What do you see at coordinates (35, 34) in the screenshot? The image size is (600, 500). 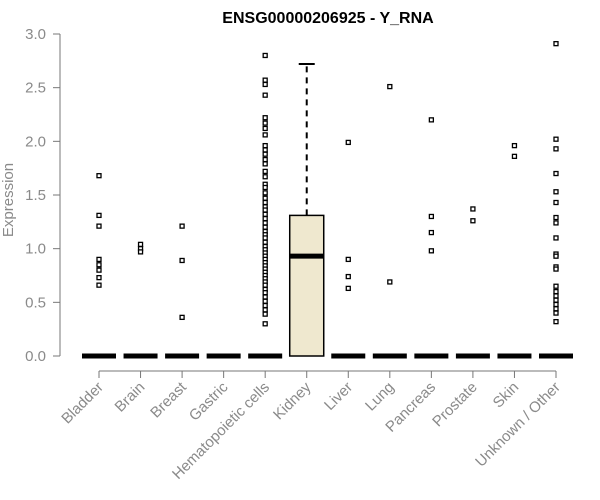 I see `y-tick-label: 3.0` at bounding box center [35, 34].